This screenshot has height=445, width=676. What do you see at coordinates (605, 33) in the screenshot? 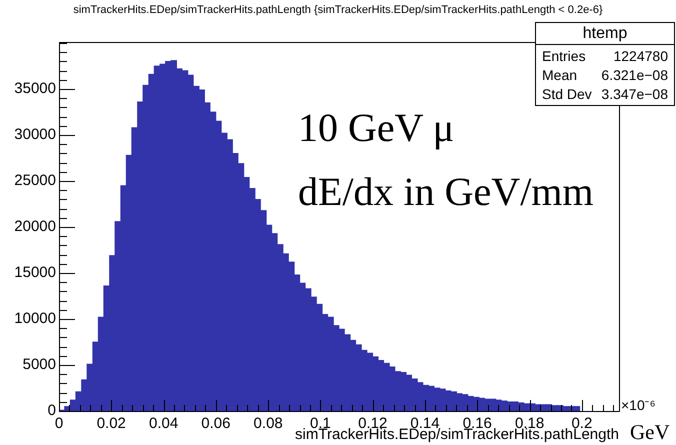
I see `text: htemp` at bounding box center [605, 33].